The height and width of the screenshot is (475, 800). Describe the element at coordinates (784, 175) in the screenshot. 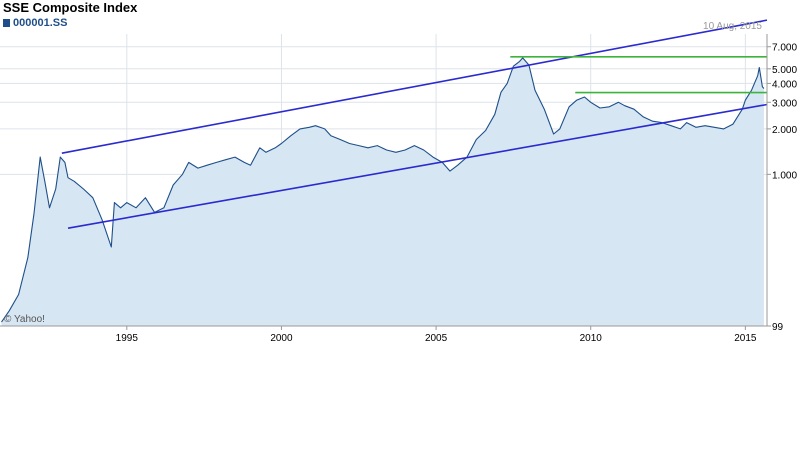

I see `y-tick-label-5: 1.000` at that location.